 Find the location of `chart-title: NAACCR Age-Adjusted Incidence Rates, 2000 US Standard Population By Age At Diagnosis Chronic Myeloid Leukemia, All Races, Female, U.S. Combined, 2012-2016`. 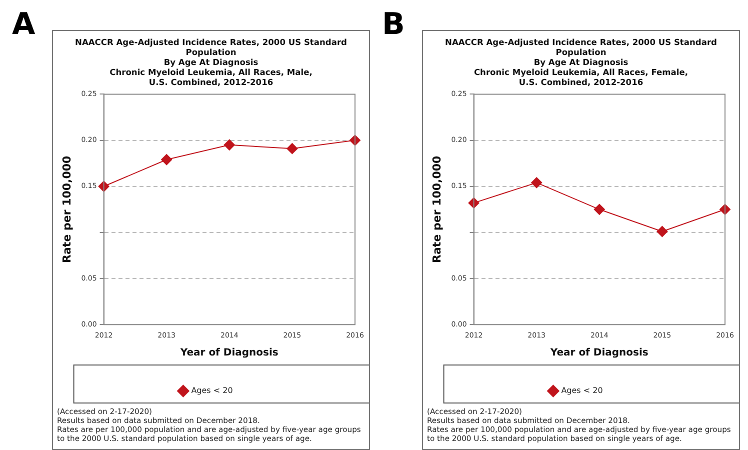

chart-title: NAACCR Age-Adjusted Incidence Rates, 2000 US Standard Population By Age At Diagnosis Chronic Myeloid Leukemia, All Races, Female, U.S. Combined, 2012-2016 is located at coordinates (581, 62).